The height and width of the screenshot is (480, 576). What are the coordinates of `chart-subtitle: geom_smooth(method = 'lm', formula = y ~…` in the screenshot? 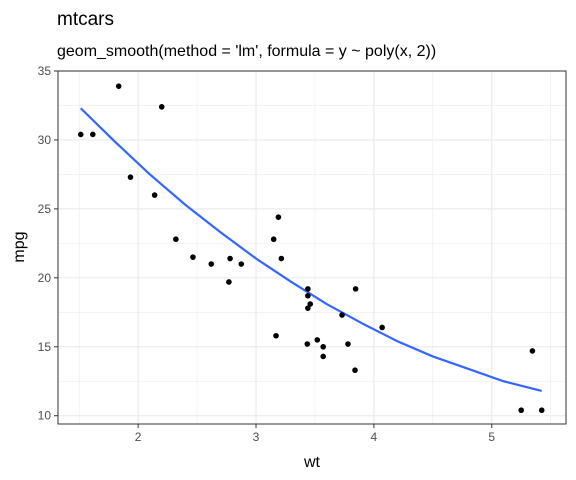 It's located at (246, 51).